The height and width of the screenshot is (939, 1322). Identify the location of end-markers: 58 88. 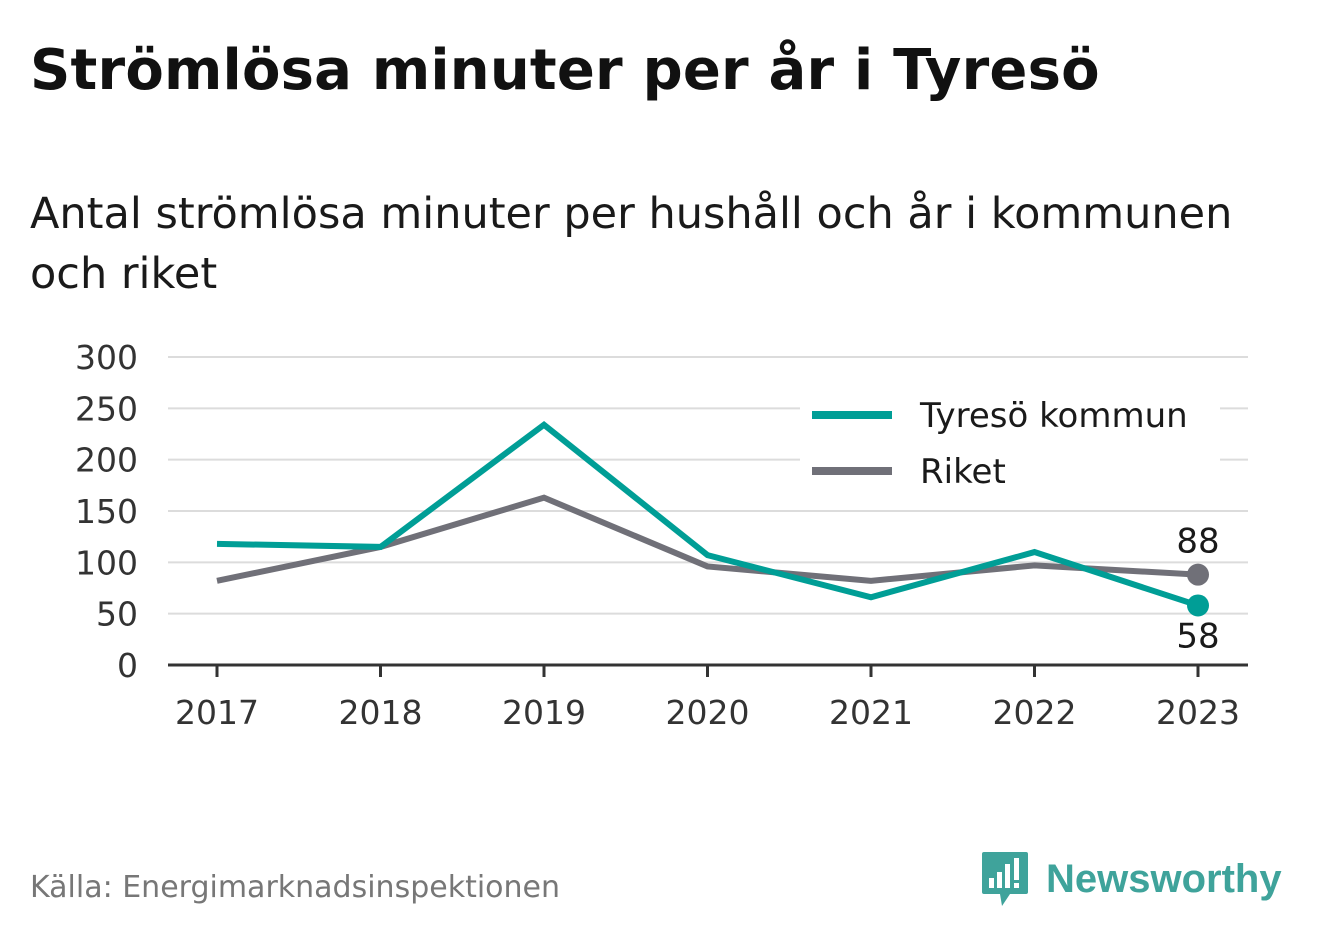
(1197, 589).